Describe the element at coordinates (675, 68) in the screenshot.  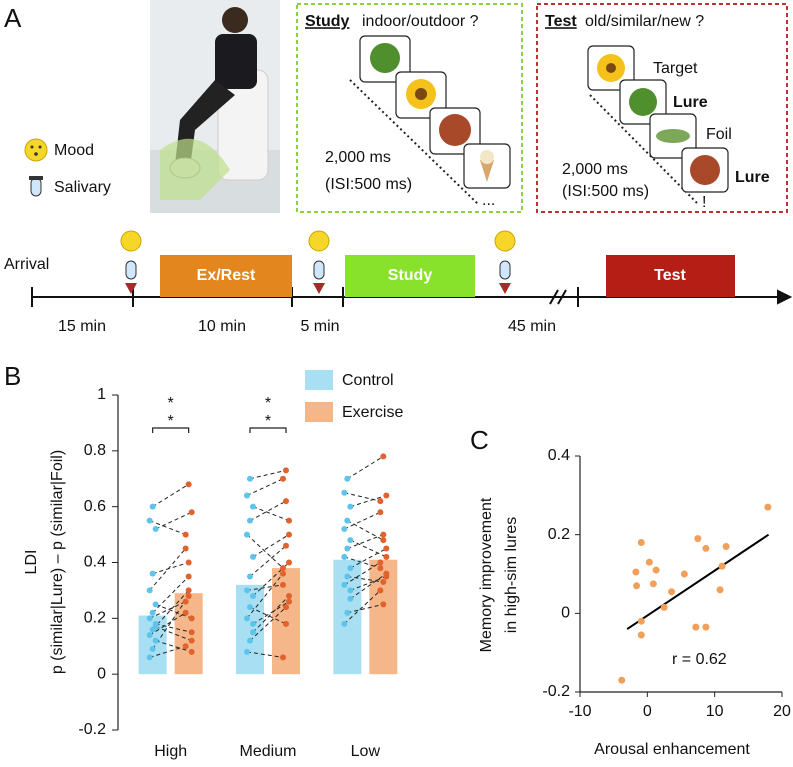
I see `item-label: Target` at that location.